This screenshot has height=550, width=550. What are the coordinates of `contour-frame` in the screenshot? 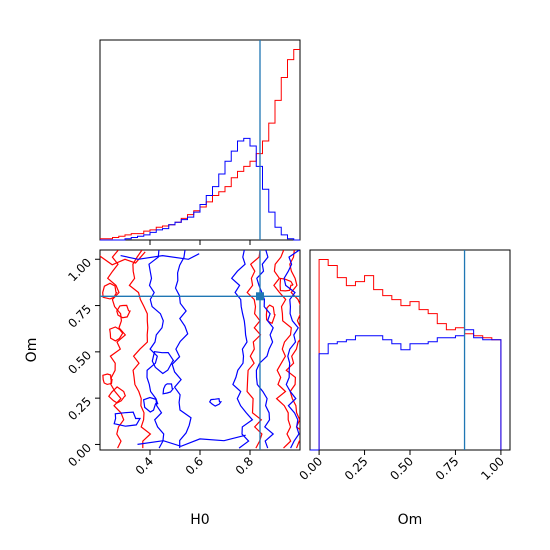 It's located at (200, 350).